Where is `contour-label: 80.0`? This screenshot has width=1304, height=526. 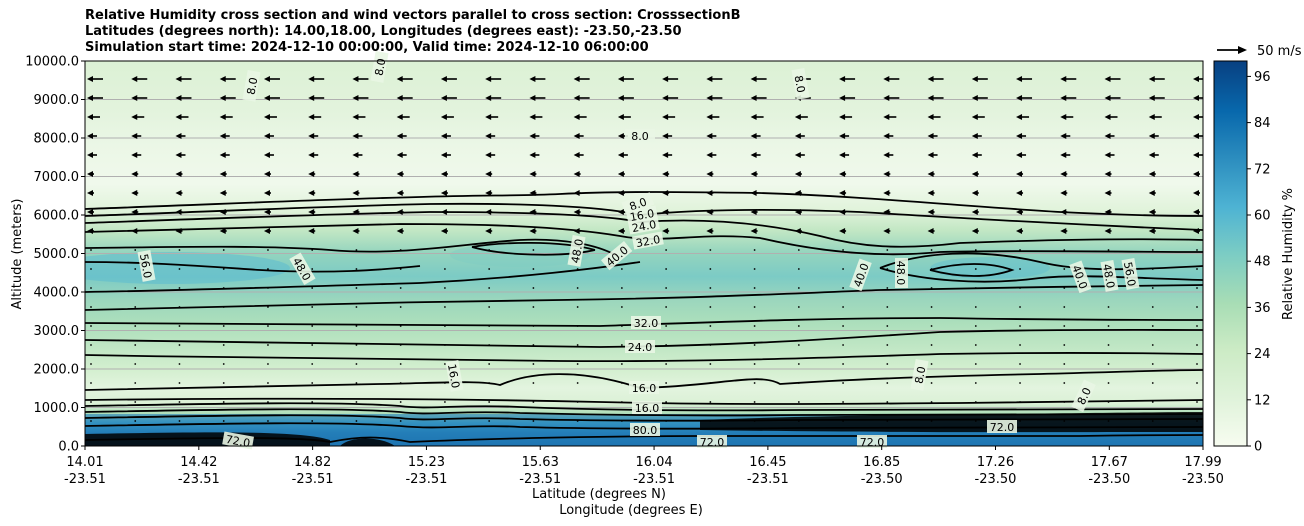
contour-label: 80.0 is located at coordinates (645, 430).